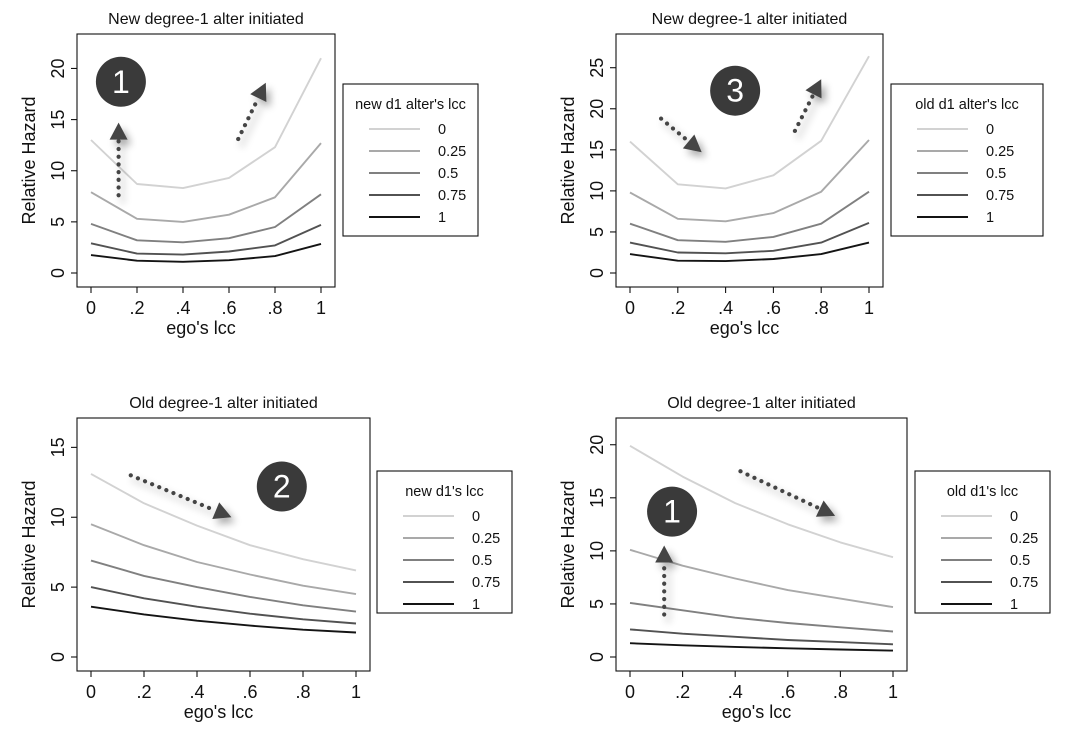 The width and height of the screenshot is (1068, 740). I want to click on legend-title: new d1 alter's lcc, so click(410, 105).